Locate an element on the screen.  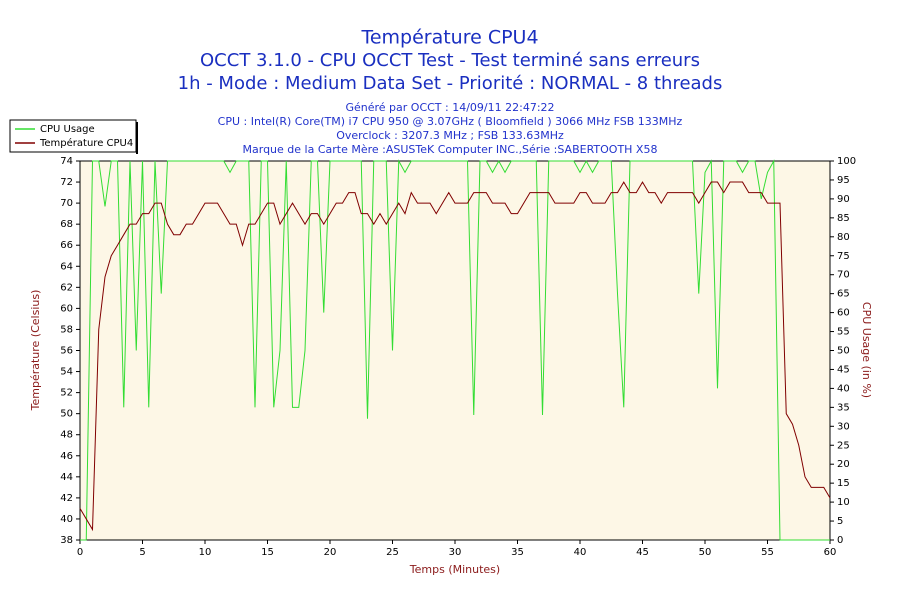
y2-tick-label: 50 is located at coordinates (843, 351).